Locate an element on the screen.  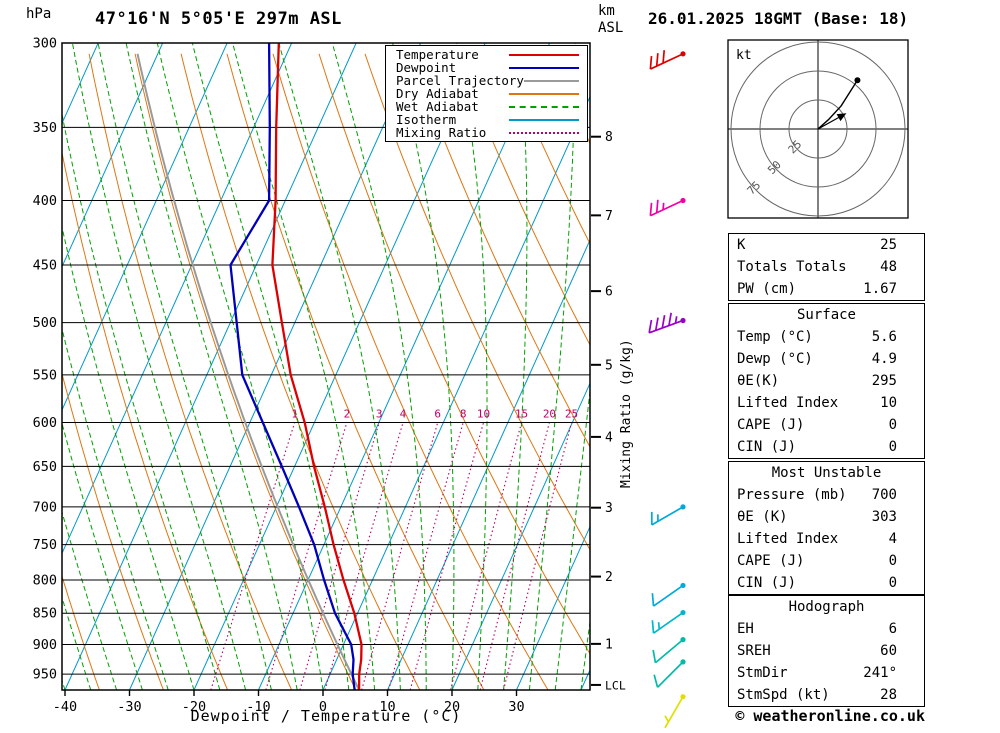
row-label: SREH is located at coordinates (754, 651).